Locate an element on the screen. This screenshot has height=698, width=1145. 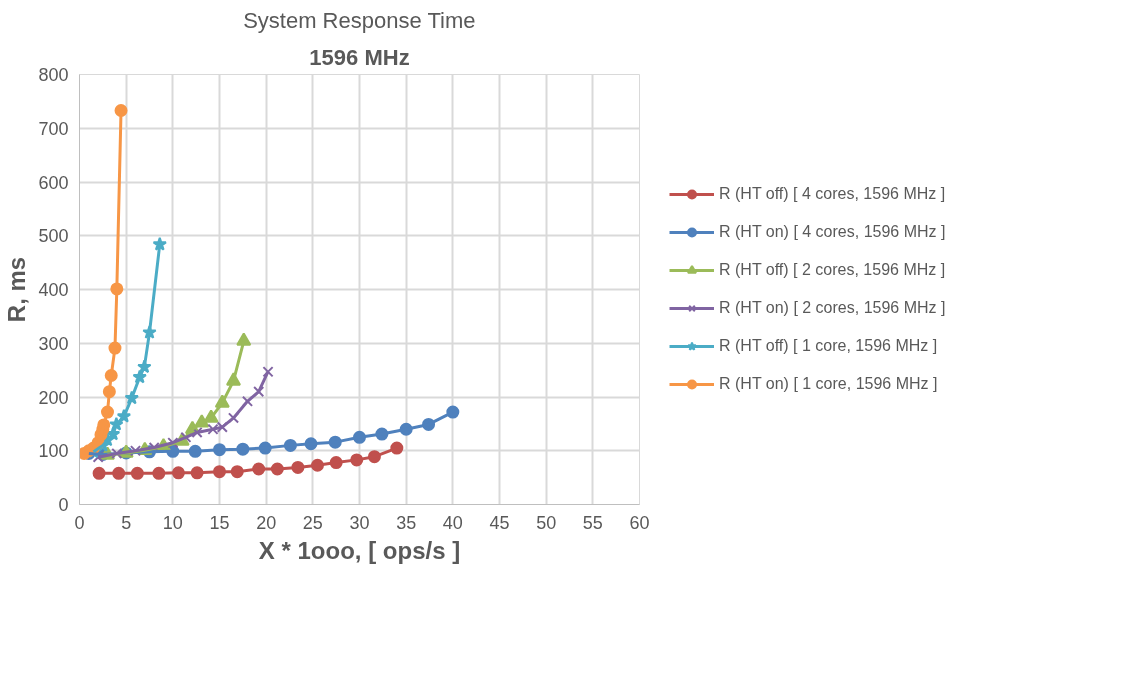
chart-title: System Response Time is located at coordinates (359, 20).